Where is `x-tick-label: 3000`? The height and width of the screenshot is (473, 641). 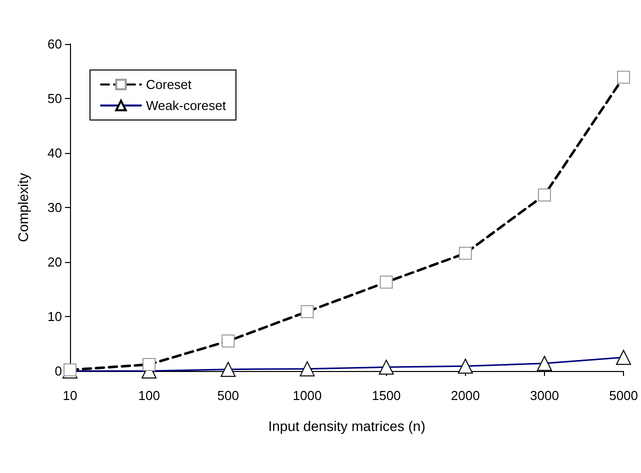 x-tick-label: 3000 is located at coordinates (544, 395).